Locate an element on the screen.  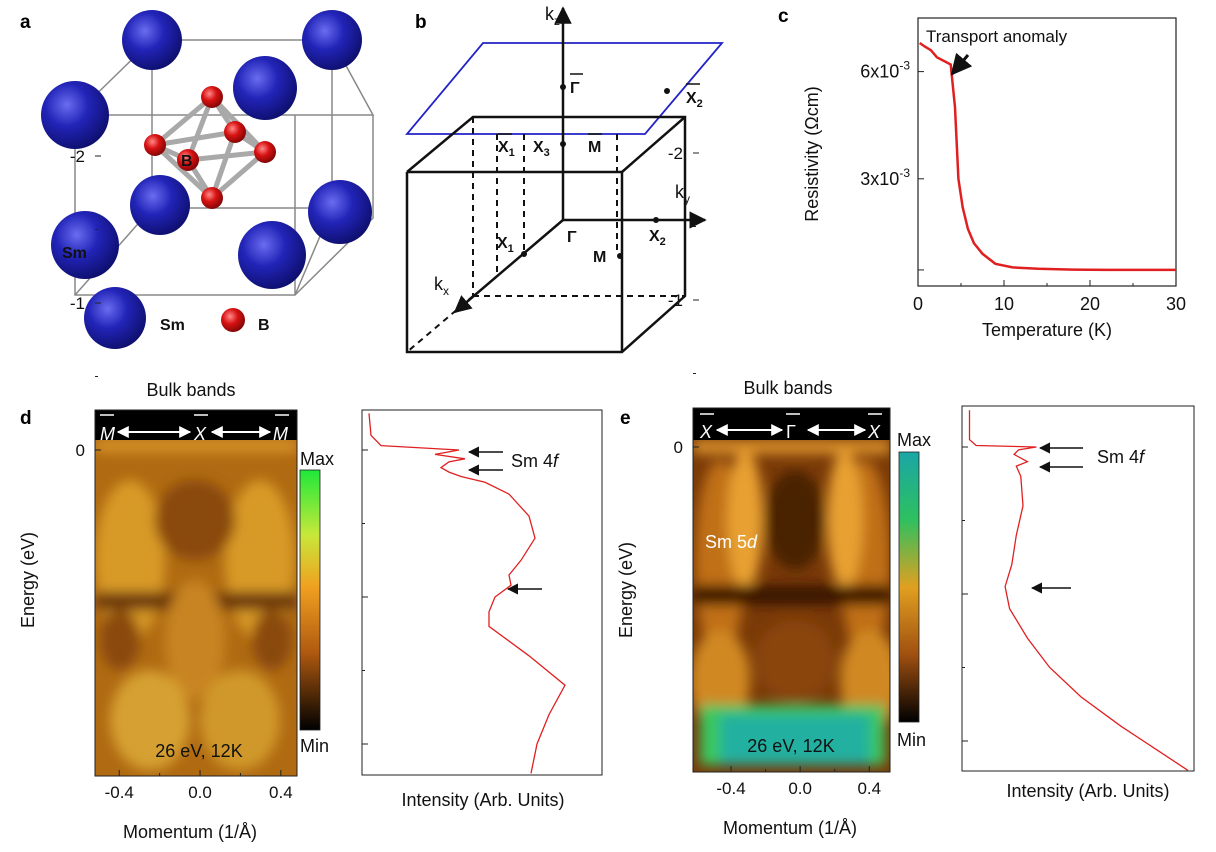
edc-curve-d is located at coordinates (467, 593).